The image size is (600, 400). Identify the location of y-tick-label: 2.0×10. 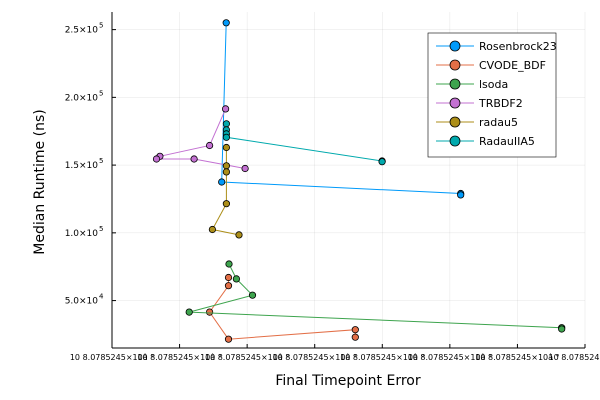
(82, 98).